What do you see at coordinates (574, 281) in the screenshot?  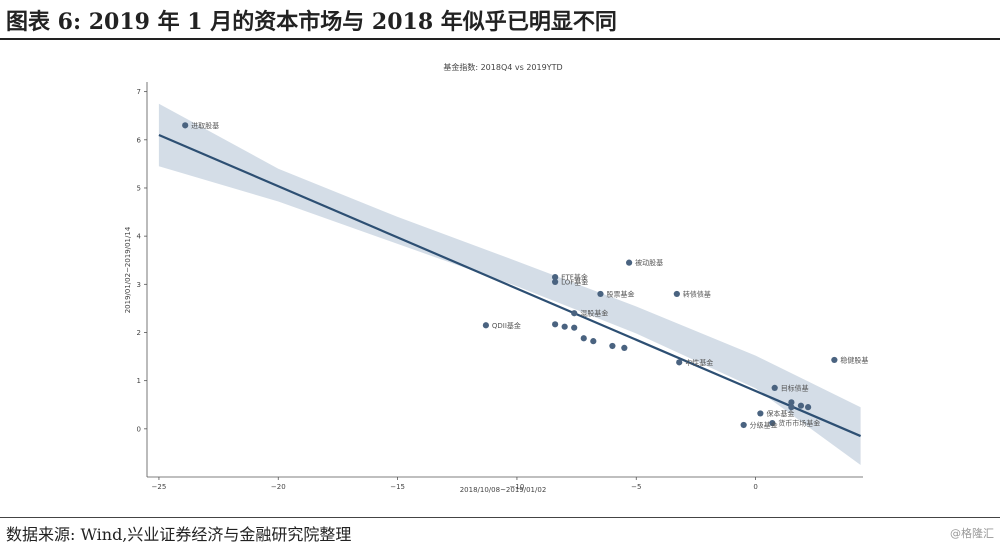 I see `point-label: LOF基金` at bounding box center [574, 281].